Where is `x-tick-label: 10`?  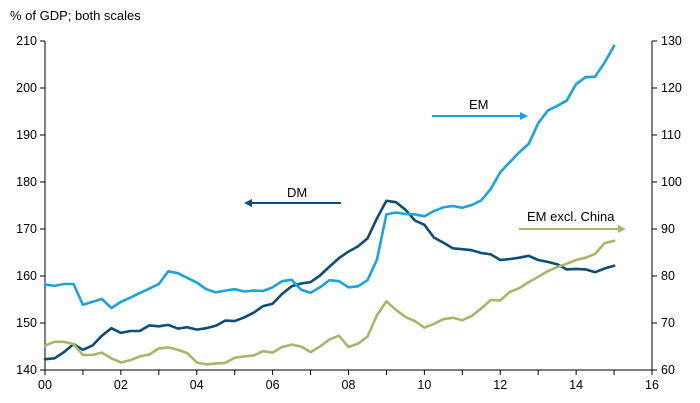 x-tick-label: 10 is located at coordinates (424, 385).